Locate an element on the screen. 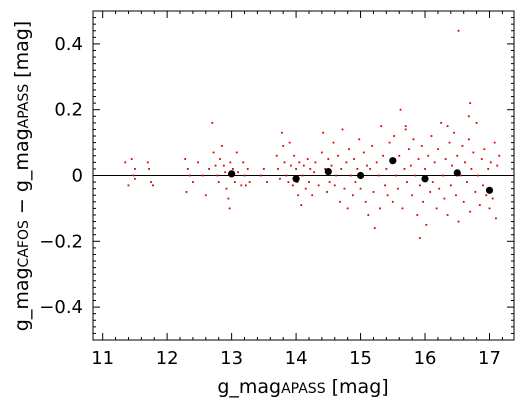 The height and width of the screenshot is (400, 526). x-tick-label: 14 is located at coordinates (296, 358).